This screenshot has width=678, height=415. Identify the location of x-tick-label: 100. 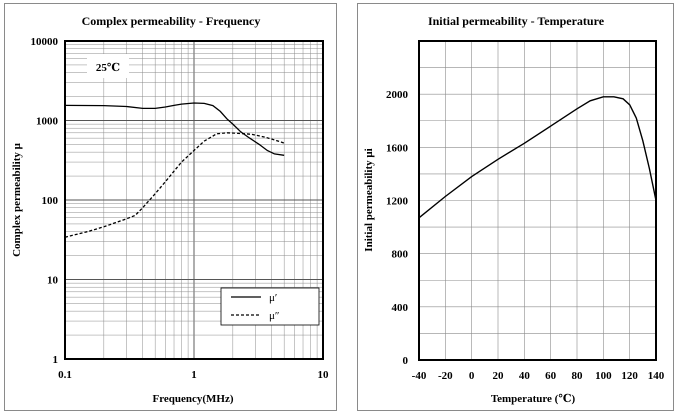
(603, 376).